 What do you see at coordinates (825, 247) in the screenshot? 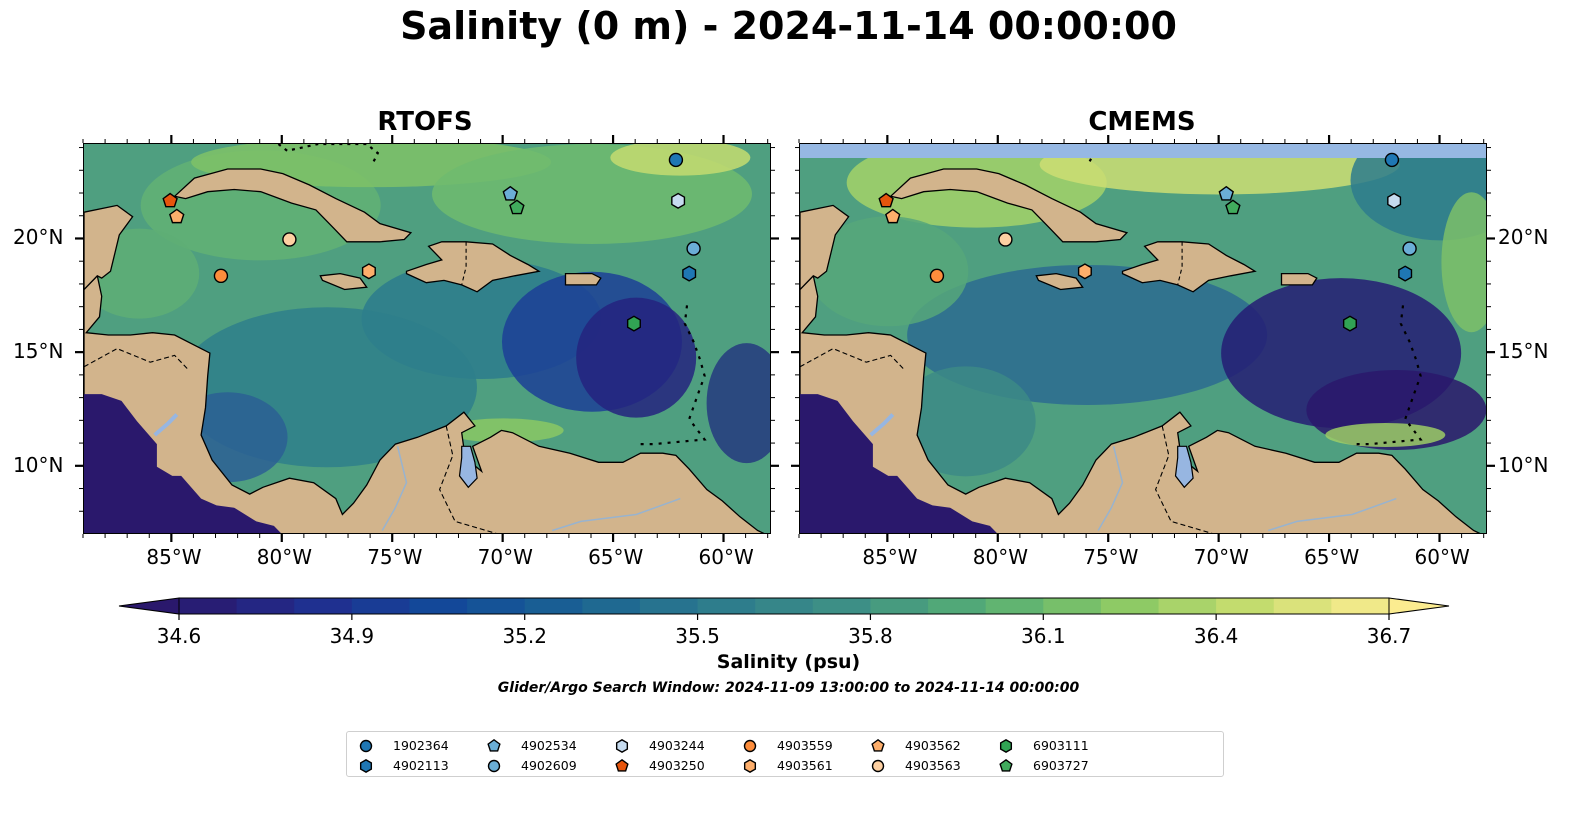
I see `yucatan-land` at bounding box center [825, 247].